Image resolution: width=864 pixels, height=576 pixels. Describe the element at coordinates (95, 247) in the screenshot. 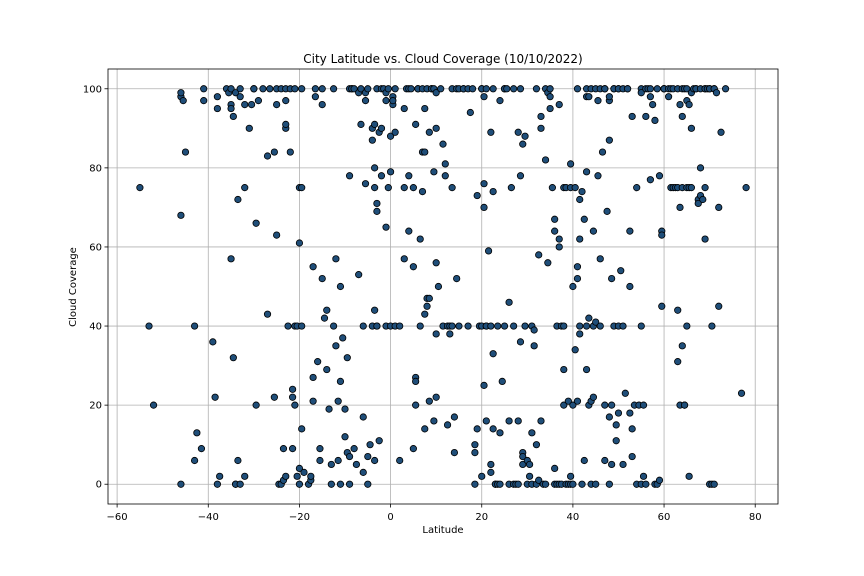

I see `y-tick-label: 60` at that location.